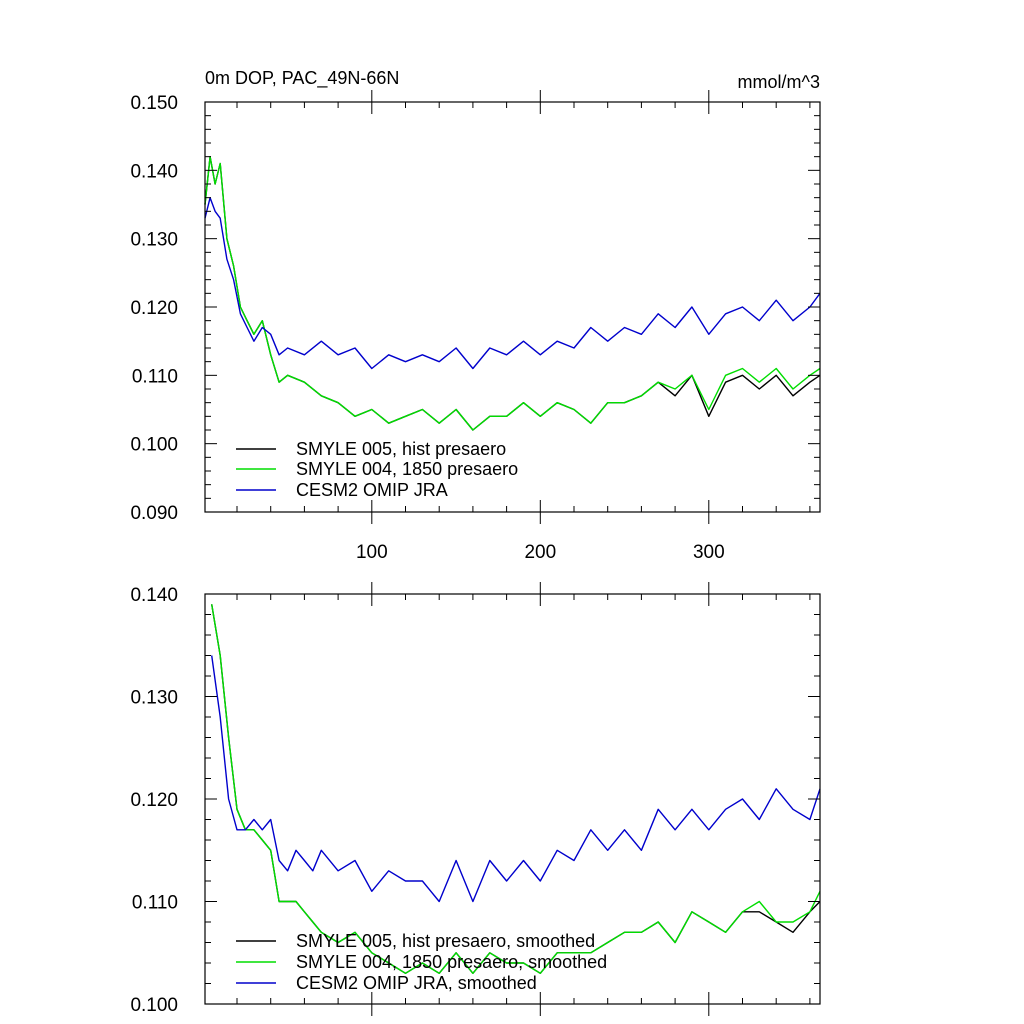  I want to click on y-tick-label: 0.150, so click(154, 103).